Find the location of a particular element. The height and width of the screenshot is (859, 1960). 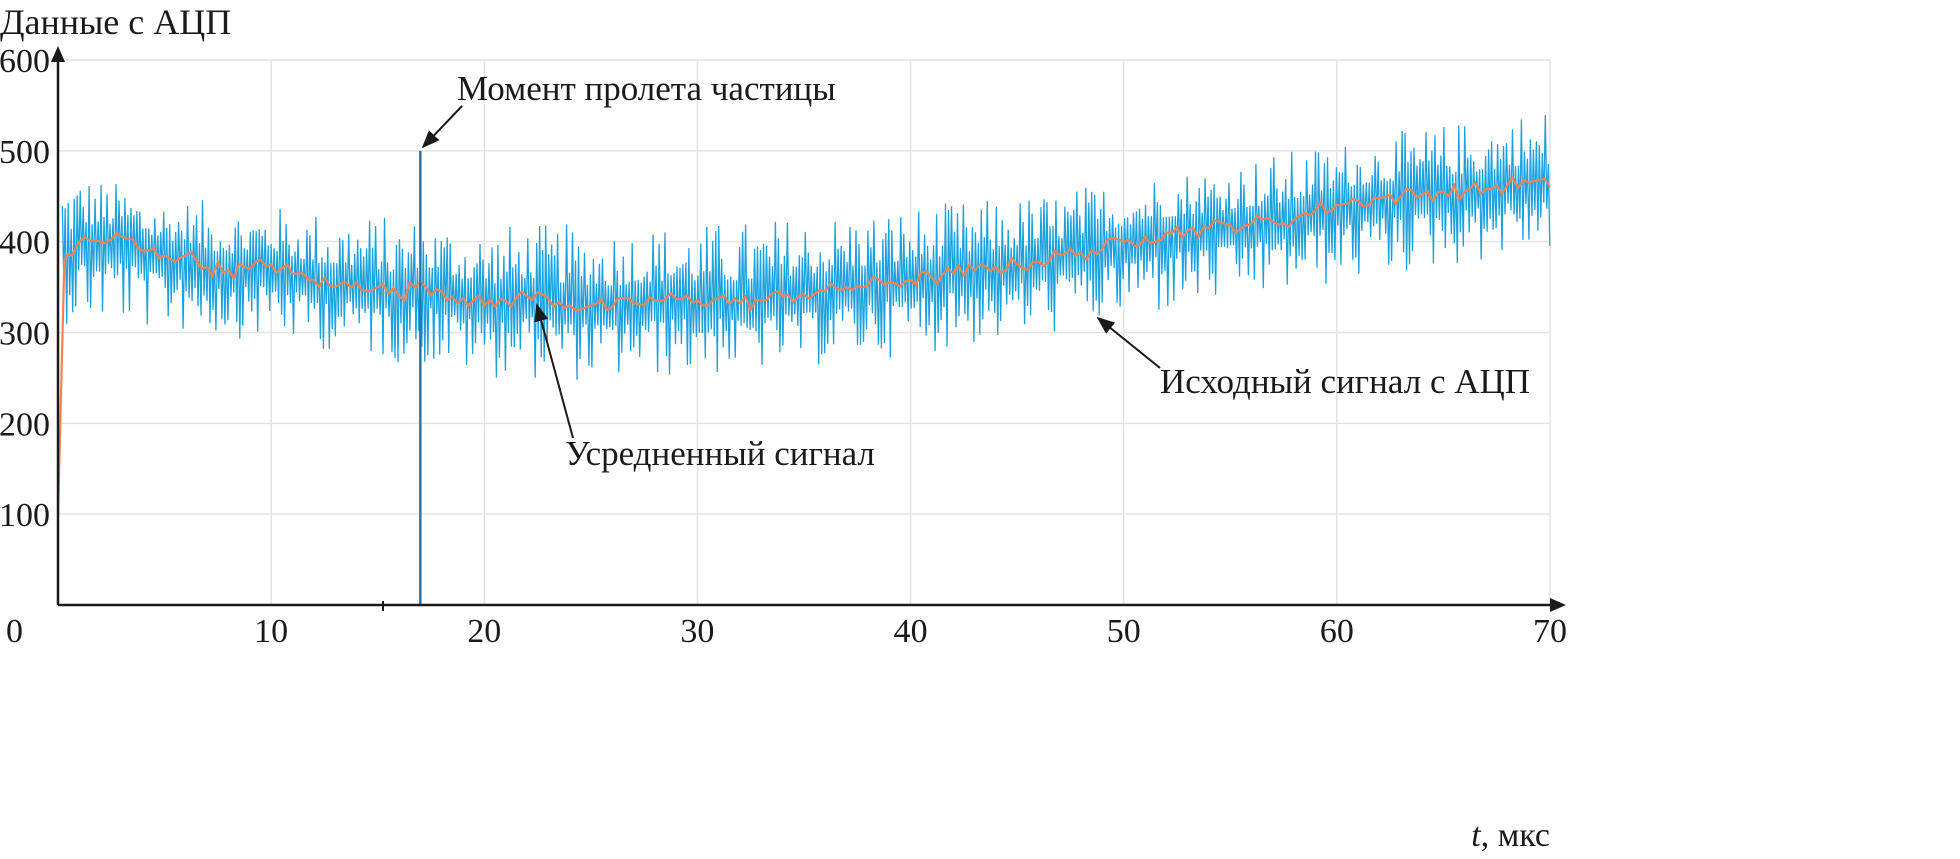

x-tick-label: 70 is located at coordinates (1550, 631).